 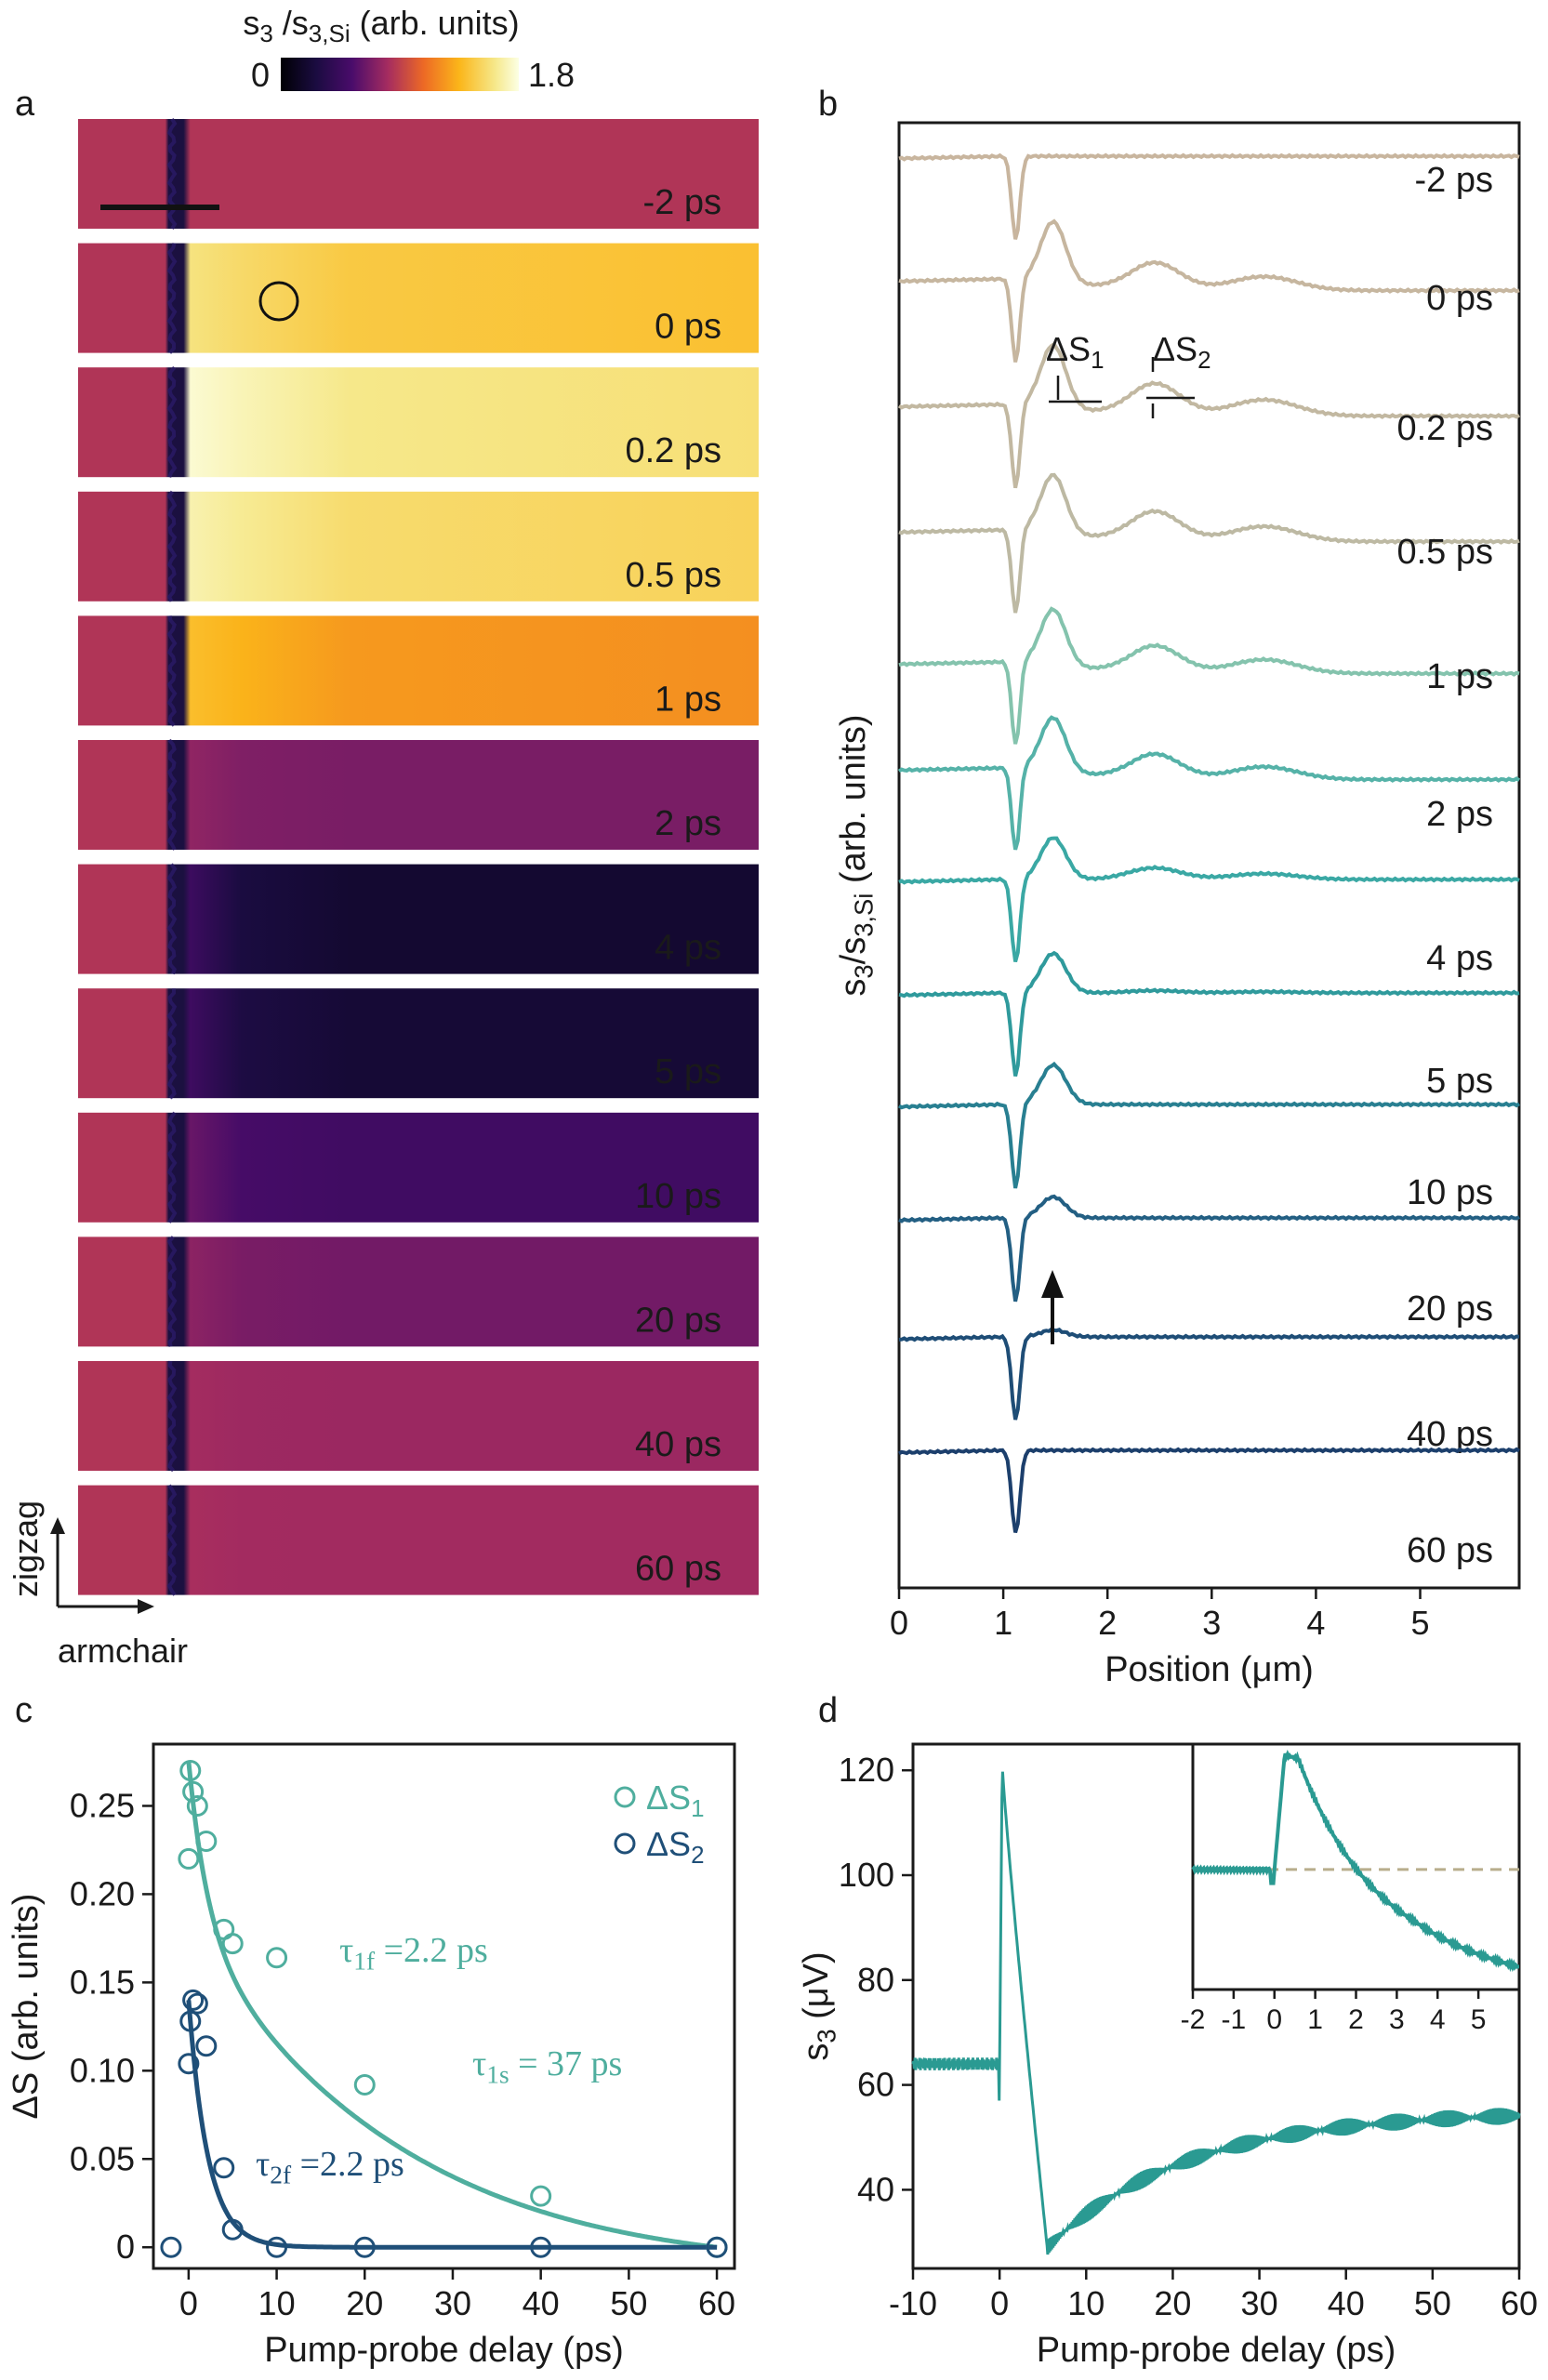 I want to click on delta-s1-label: ΔS1, so click(x=1075, y=352).